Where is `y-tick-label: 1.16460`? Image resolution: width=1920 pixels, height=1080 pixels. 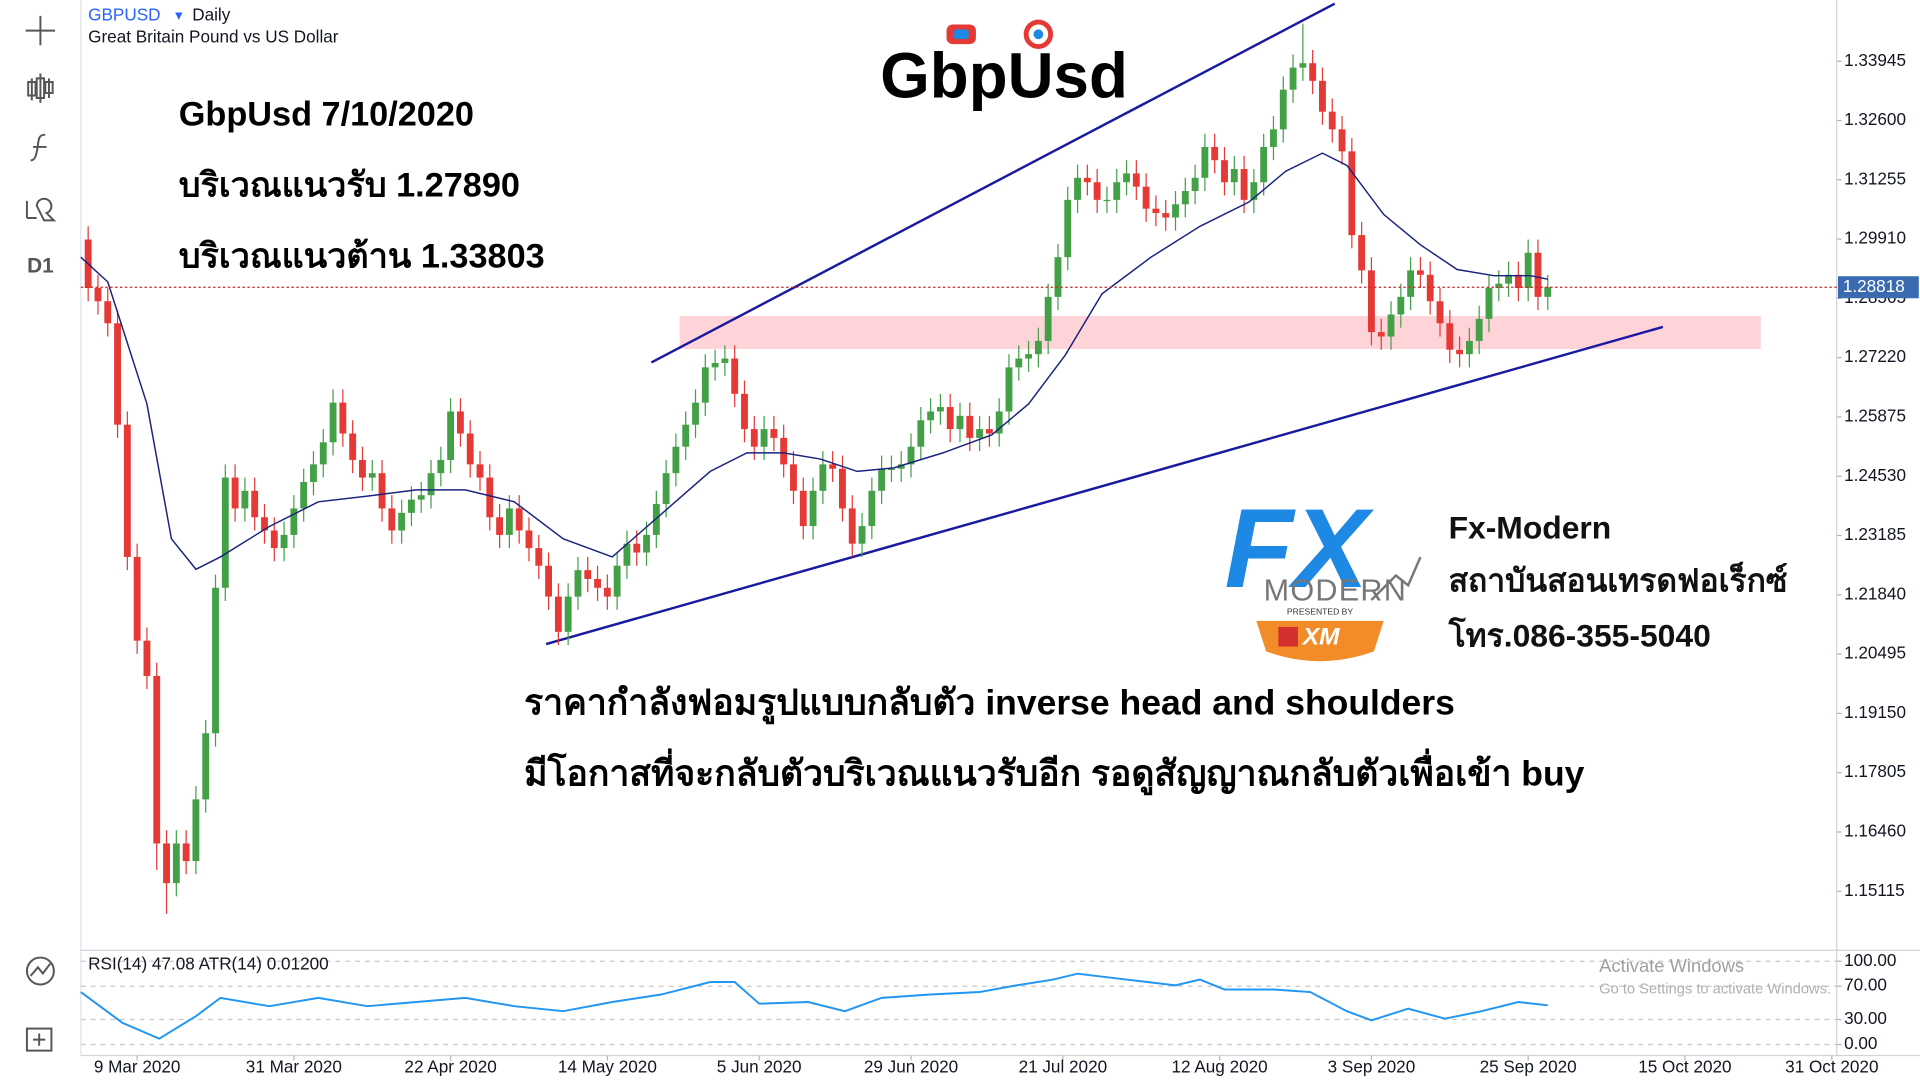
y-tick-label: 1.16460 is located at coordinates (1875, 831).